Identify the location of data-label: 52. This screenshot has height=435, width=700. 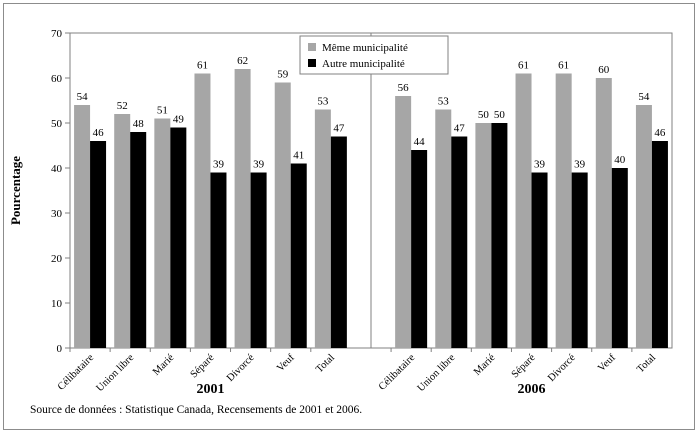
(122, 106).